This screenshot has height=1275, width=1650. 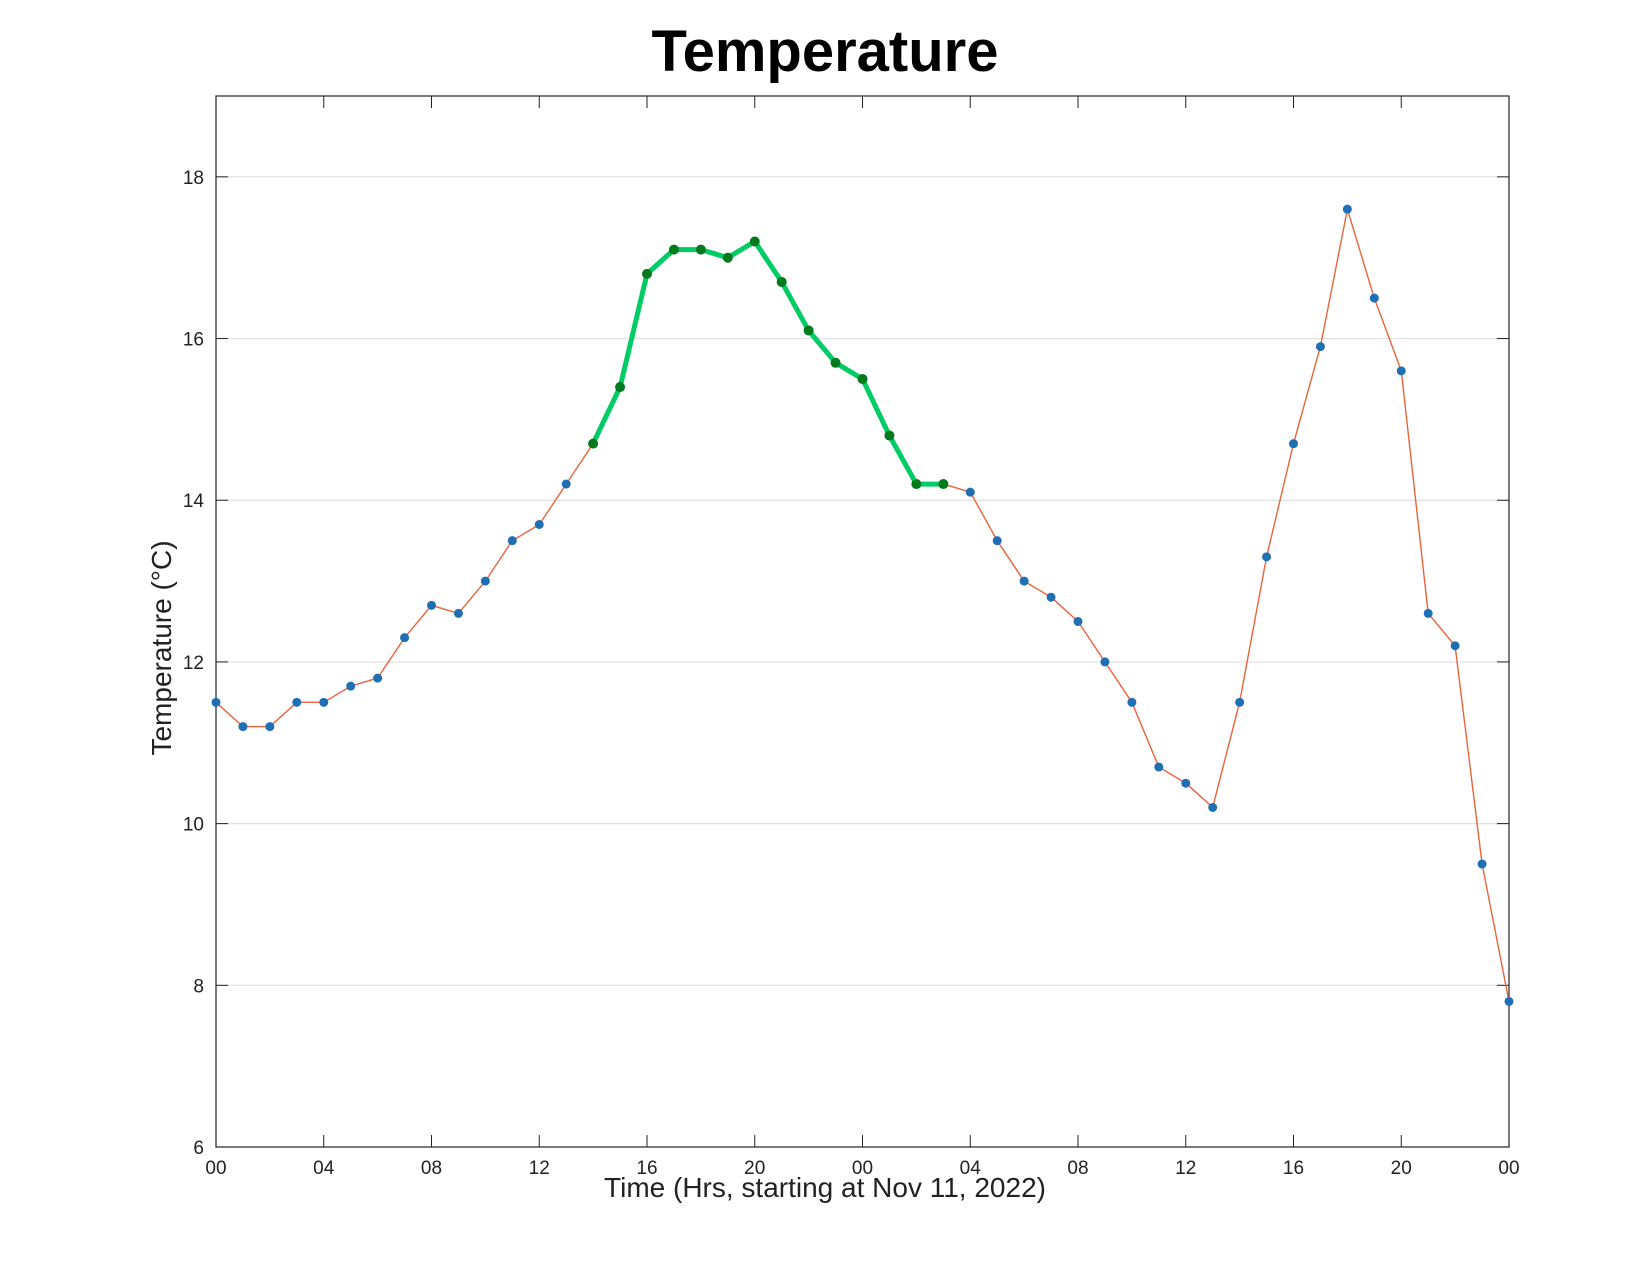 What do you see at coordinates (825, 51) in the screenshot?
I see `chart-title: Temperature` at bounding box center [825, 51].